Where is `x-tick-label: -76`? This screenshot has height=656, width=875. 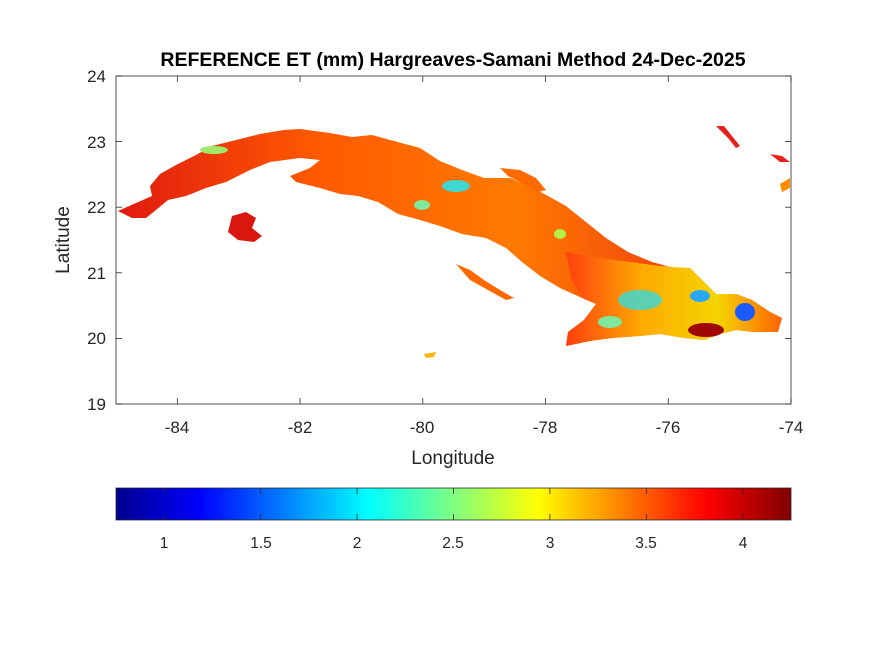
x-tick-label: -76 is located at coordinates (668, 427).